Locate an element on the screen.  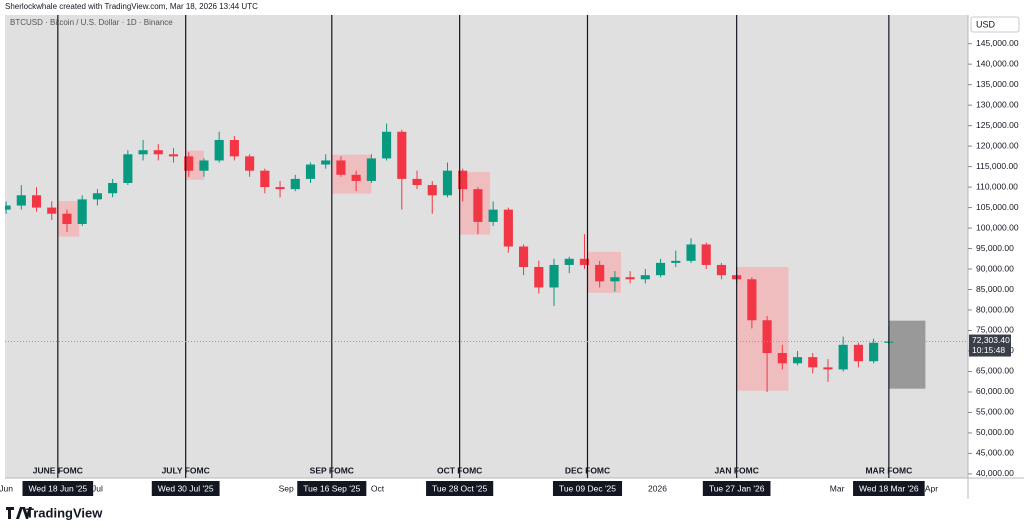
y-tick-label: 40,000.00 is located at coordinates (995, 473).